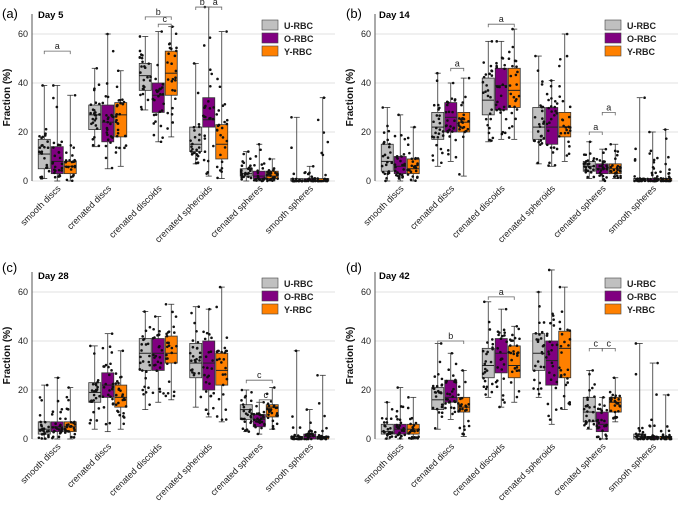 The image size is (685, 516). Describe the element at coordinates (608, 114) in the screenshot. I see `significance-bracket` at that location.